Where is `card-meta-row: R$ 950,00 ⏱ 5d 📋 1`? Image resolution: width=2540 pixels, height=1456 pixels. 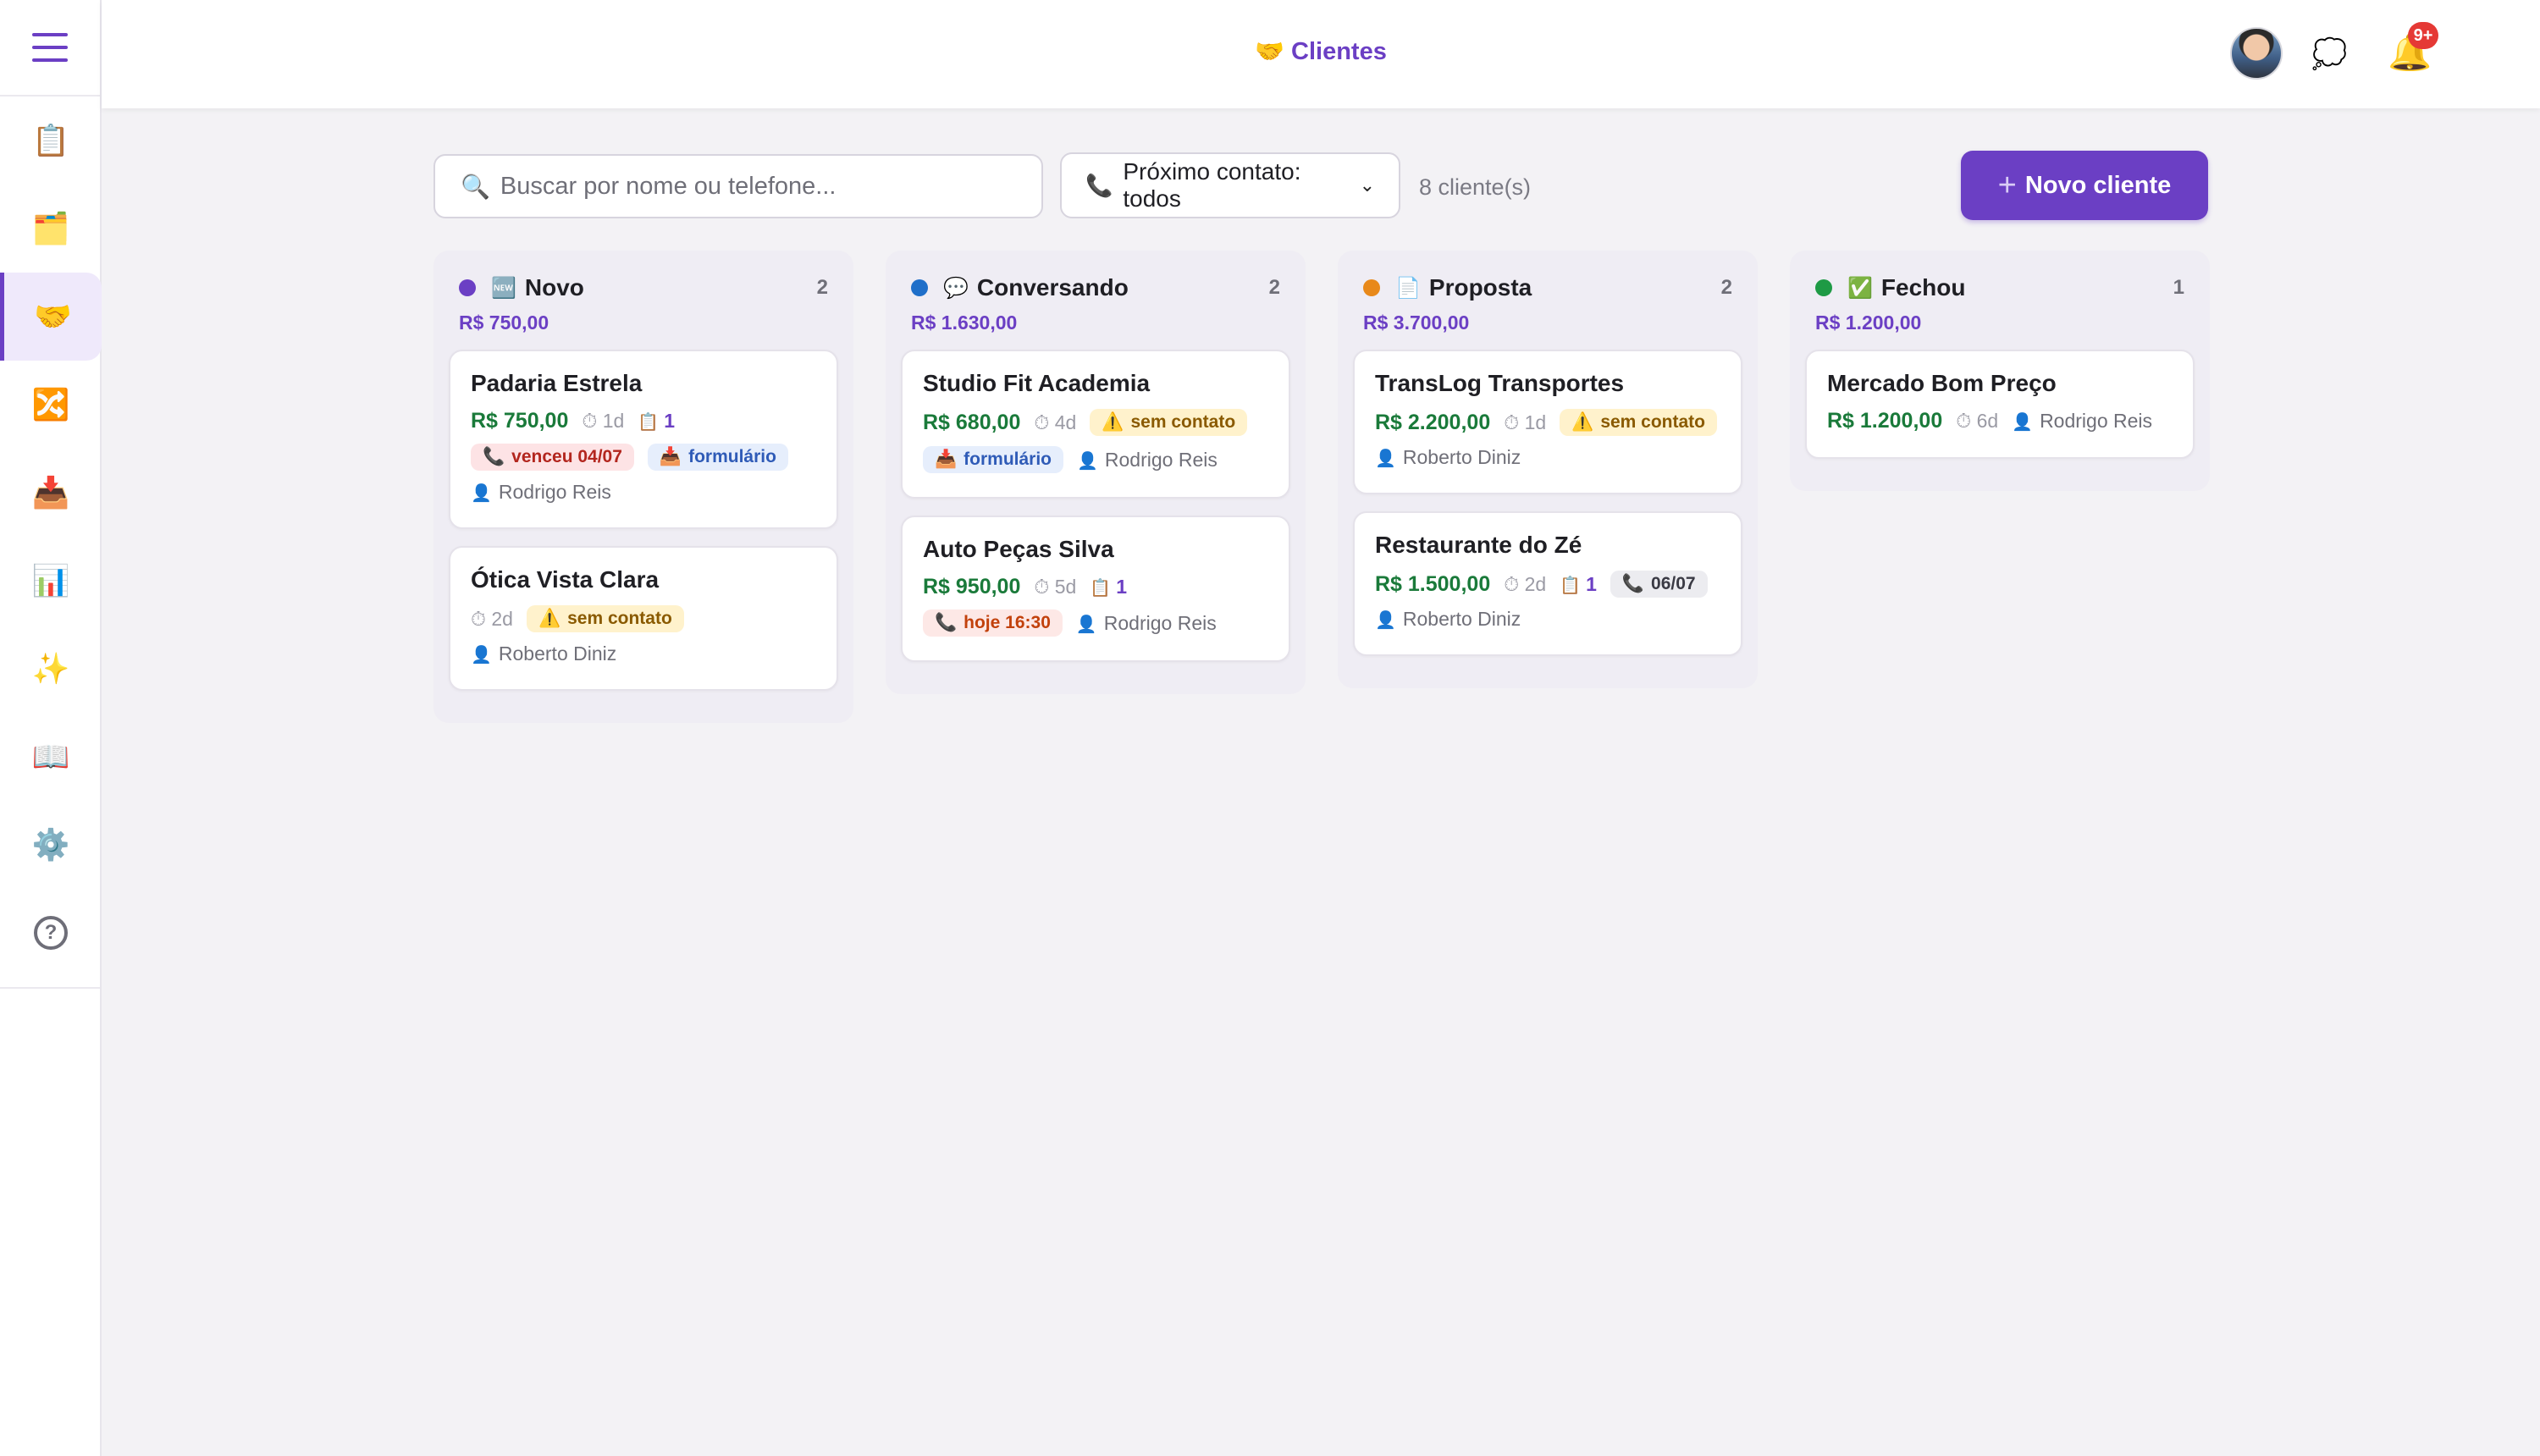 card-meta-row: R$ 950,00 ⏱ 5d 📋 1 is located at coordinates (1095, 587).